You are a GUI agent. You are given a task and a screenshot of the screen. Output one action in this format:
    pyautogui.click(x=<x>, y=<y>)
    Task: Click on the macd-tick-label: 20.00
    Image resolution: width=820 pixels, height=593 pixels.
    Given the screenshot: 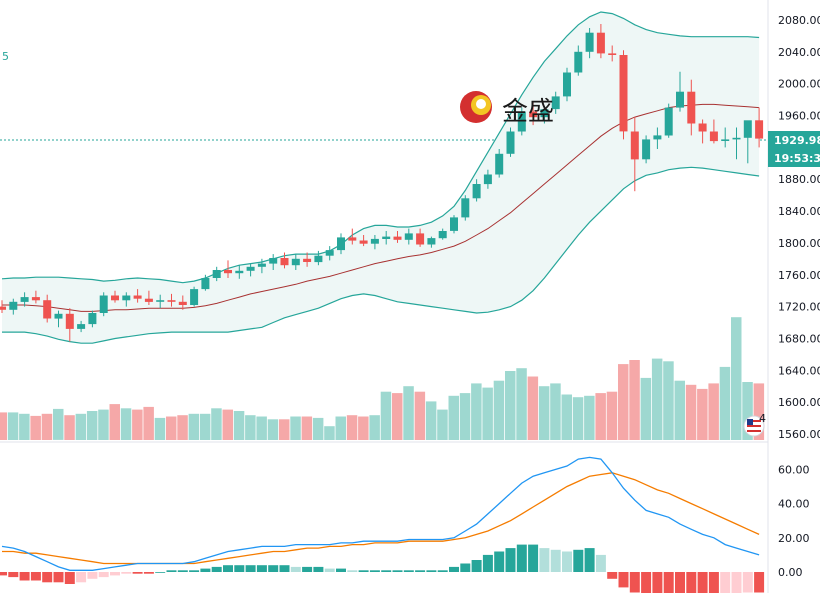 What is the action you would take?
    pyautogui.click(x=794, y=538)
    